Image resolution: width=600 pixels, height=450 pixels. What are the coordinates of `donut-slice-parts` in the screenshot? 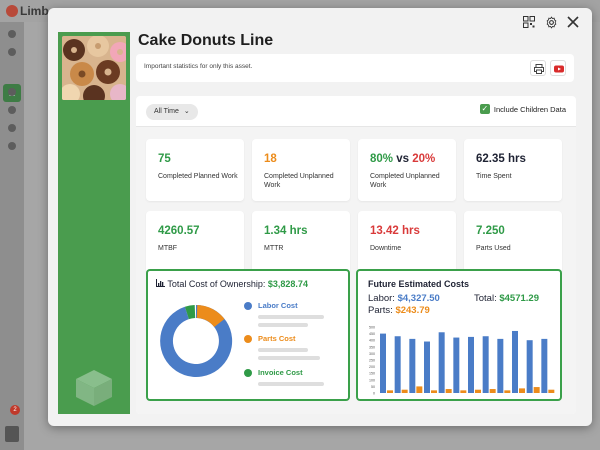 It's located at (210, 316).